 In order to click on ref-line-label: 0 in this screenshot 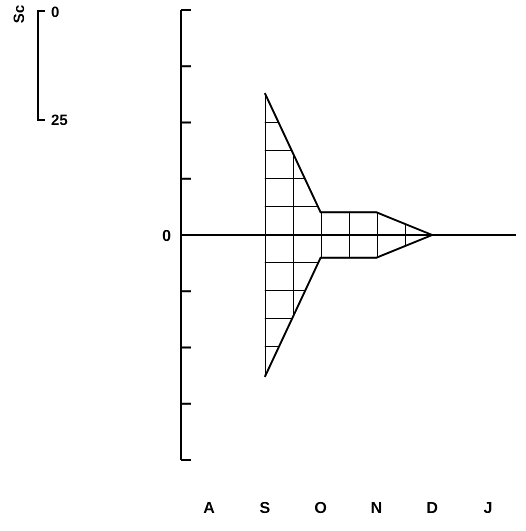, I will do `click(167, 236)`.